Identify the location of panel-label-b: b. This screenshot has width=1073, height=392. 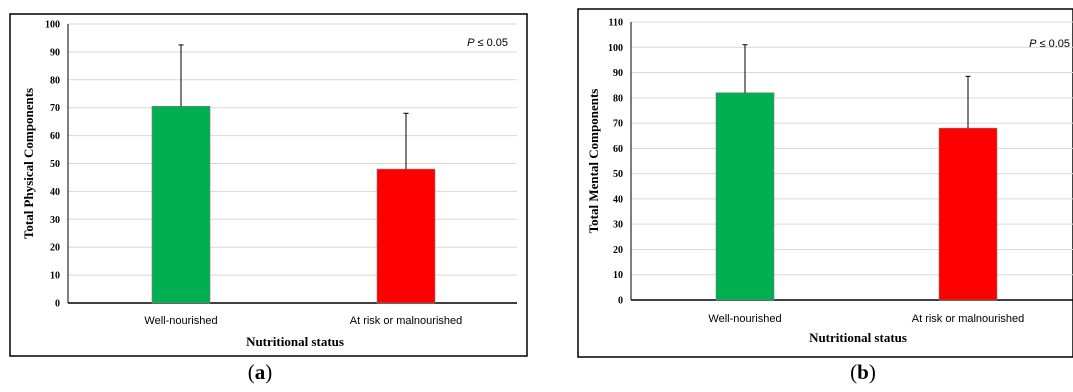
(863, 372).